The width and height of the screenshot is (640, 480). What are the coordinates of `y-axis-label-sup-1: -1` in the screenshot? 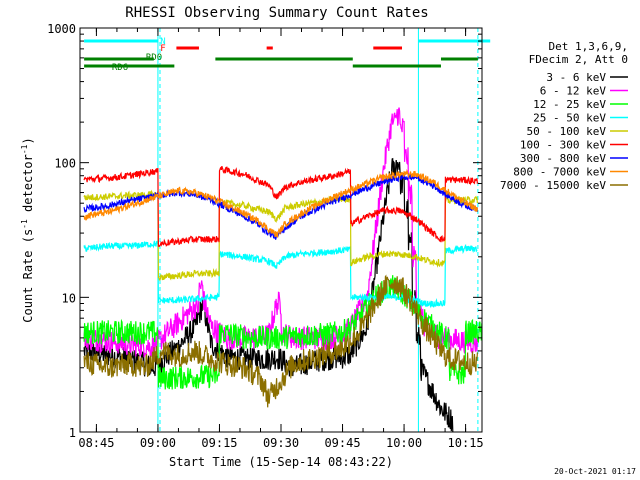 It's located at (24, 224).